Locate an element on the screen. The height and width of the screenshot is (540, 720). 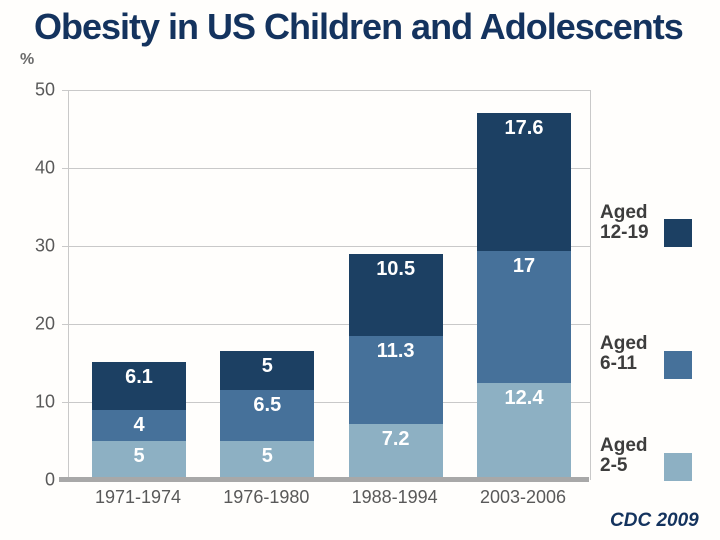
segment-value-label: 6.1 is located at coordinates (139, 377).